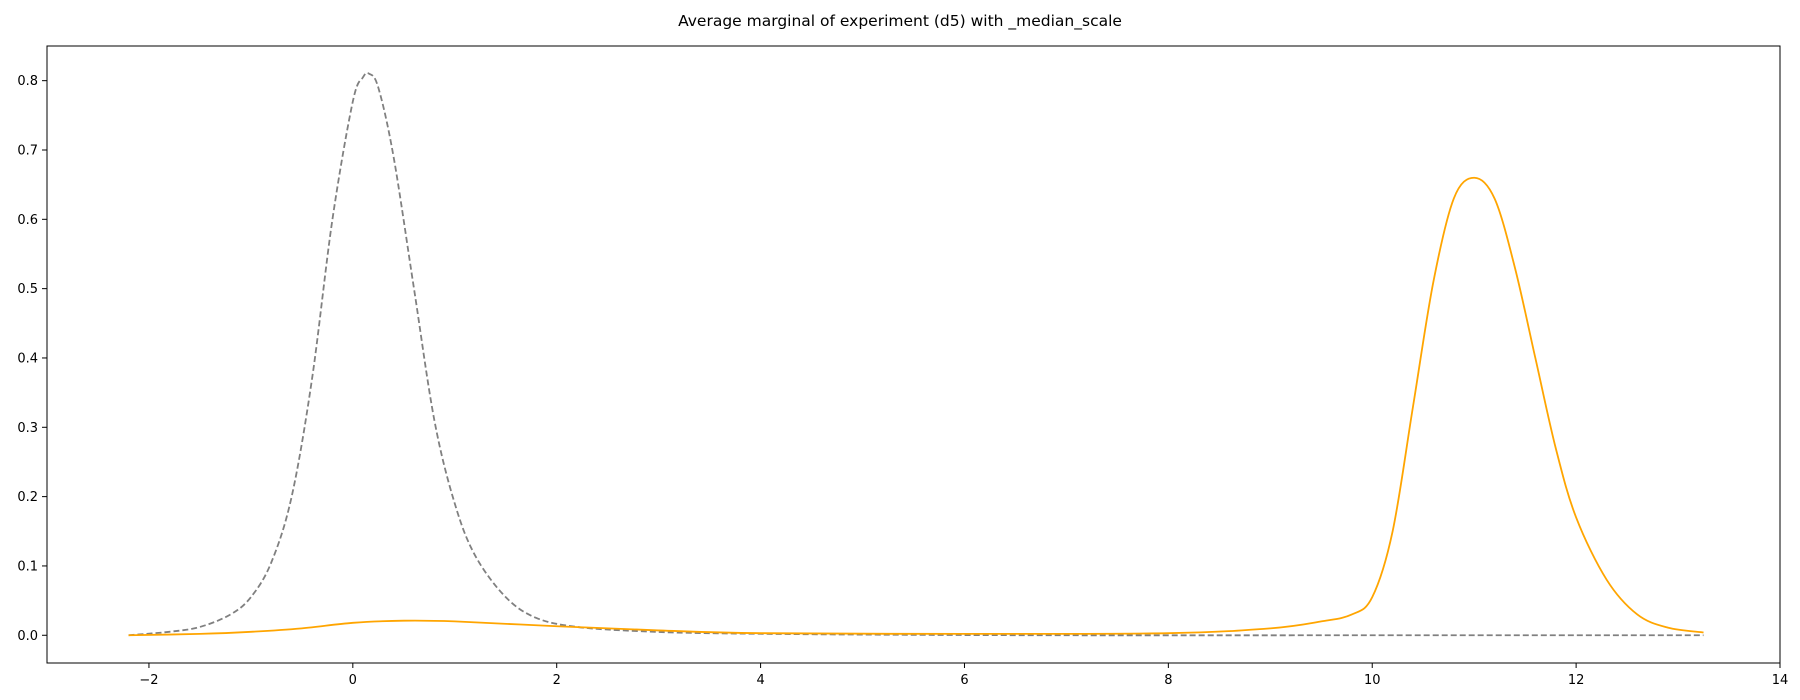  What do you see at coordinates (27, 636) in the screenshot?
I see `y-tick-label: 0.0` at bounding box center [27, 636].